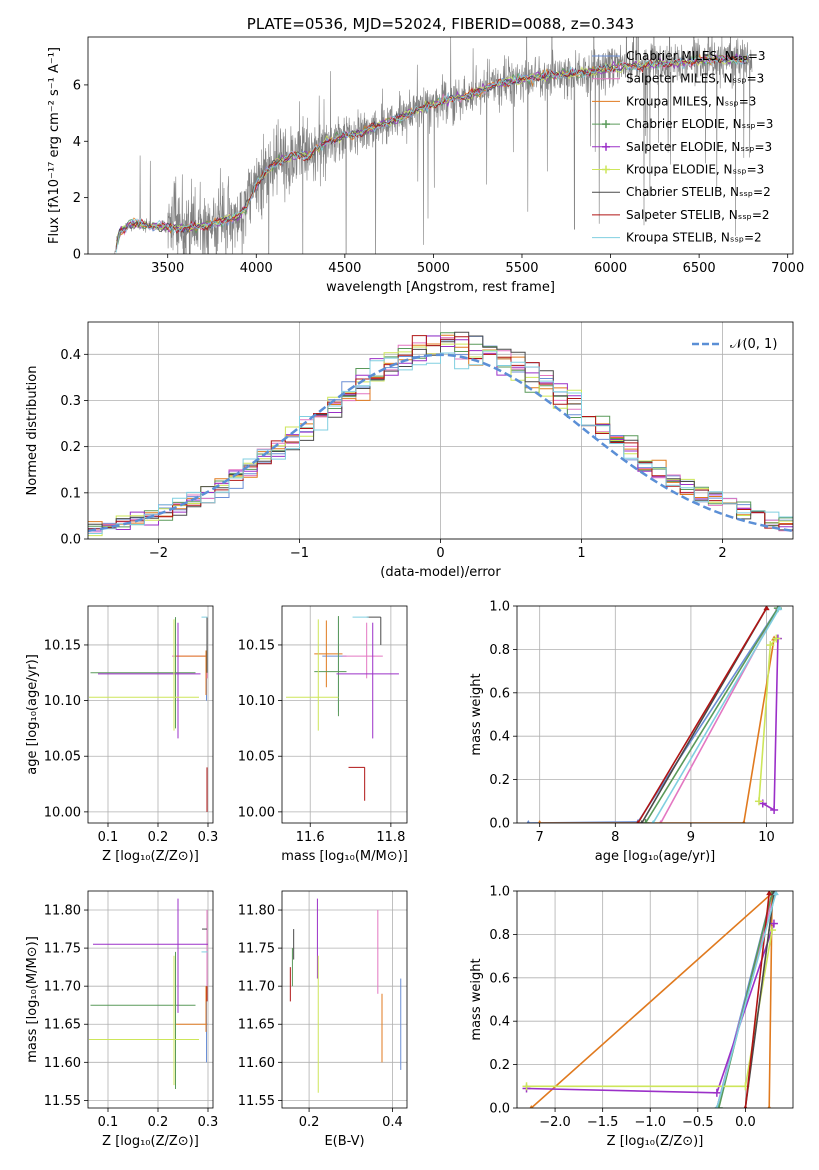 The height and width of the screenshot is (1170, 819). What do you see at coordinates (615, 837) in the screenshot?
I see `x-tick-label: 8` at bounding box center [615, 837].